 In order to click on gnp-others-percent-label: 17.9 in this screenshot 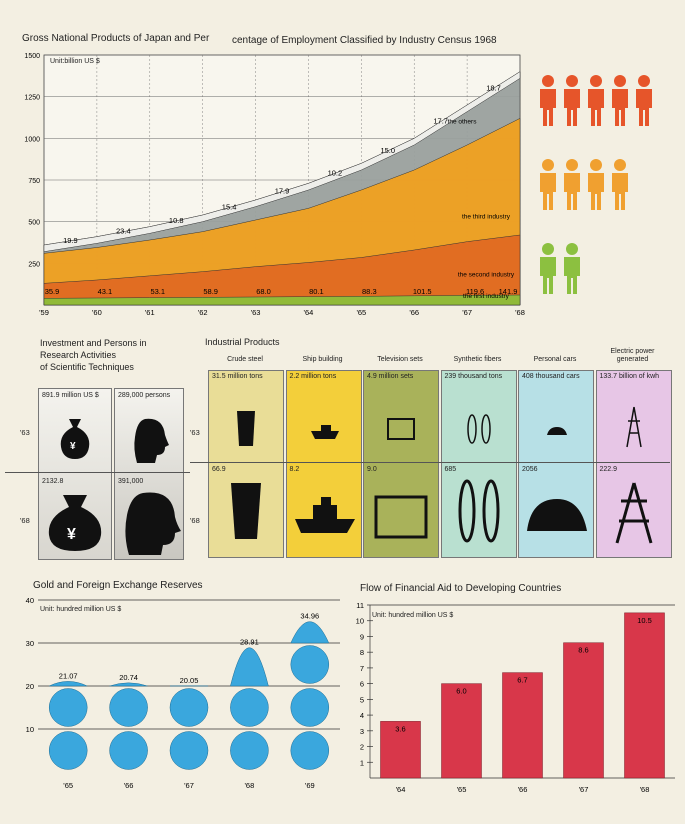, I will do `click(282, 191)`.